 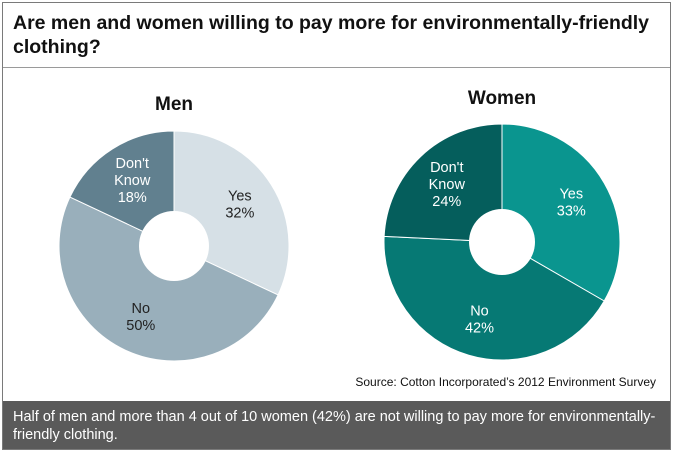 I want to click on men-chart-title: Men, so click(x=174, y=104).